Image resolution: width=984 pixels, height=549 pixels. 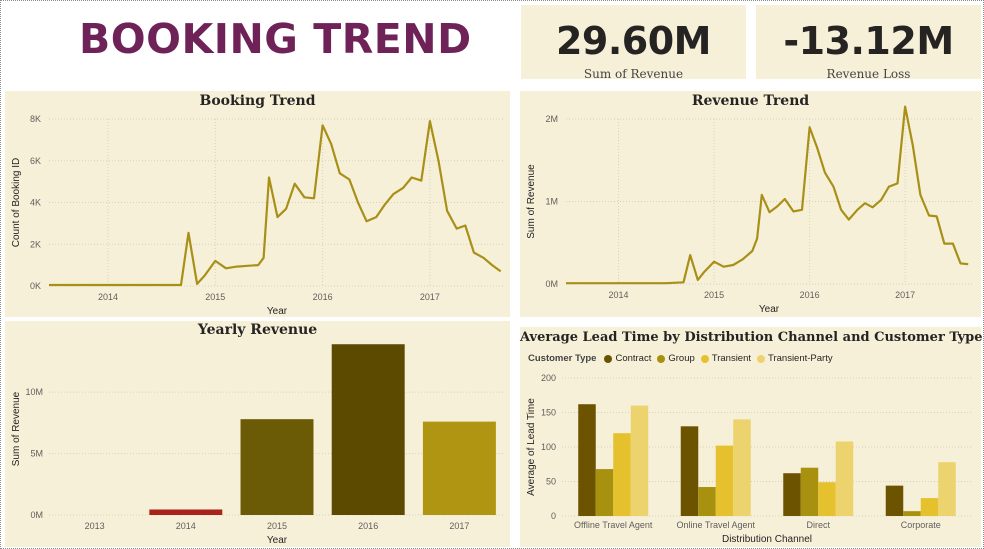 I want to click on bar-2014, so click(x=186, y=512).